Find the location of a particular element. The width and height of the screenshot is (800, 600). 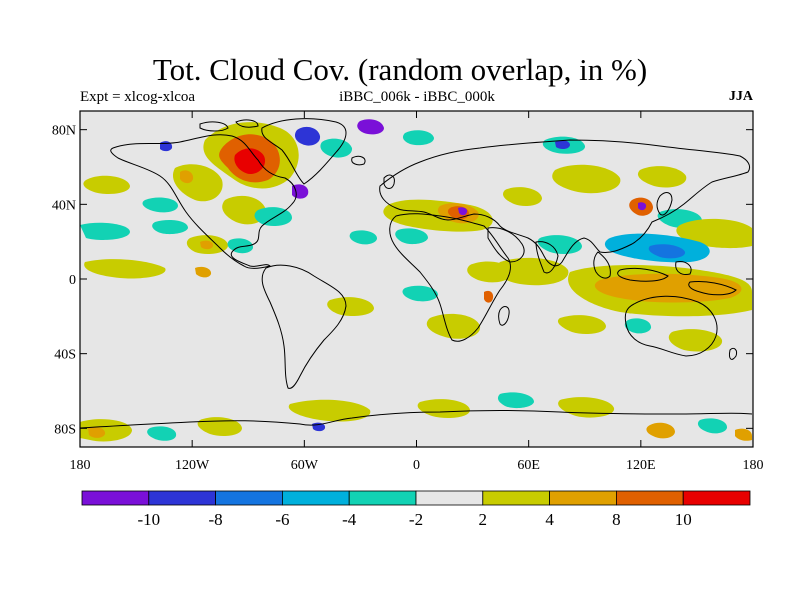

coastline-british-isles is located at coordinates (389, 181).